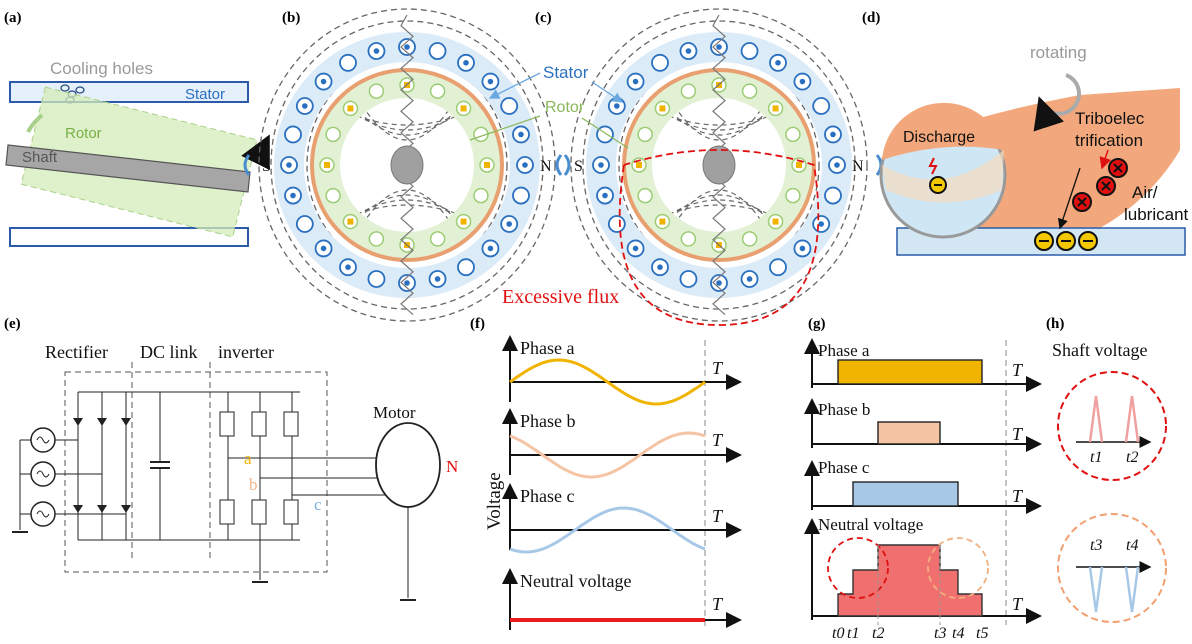  I want to click on discharge-label: Discharge, so click(939, 137).